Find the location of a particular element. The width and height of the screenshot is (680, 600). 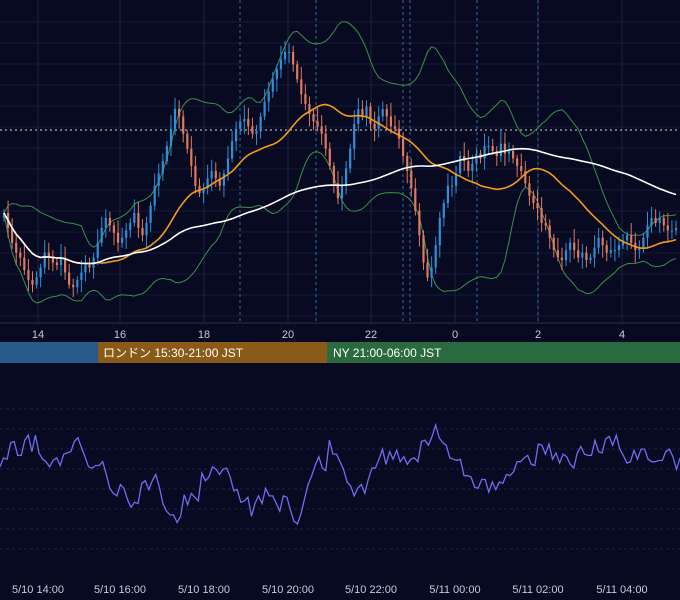

price-x-axis: 14 16 18 20 22 0 2 4 is located at coordinates (340, 331).